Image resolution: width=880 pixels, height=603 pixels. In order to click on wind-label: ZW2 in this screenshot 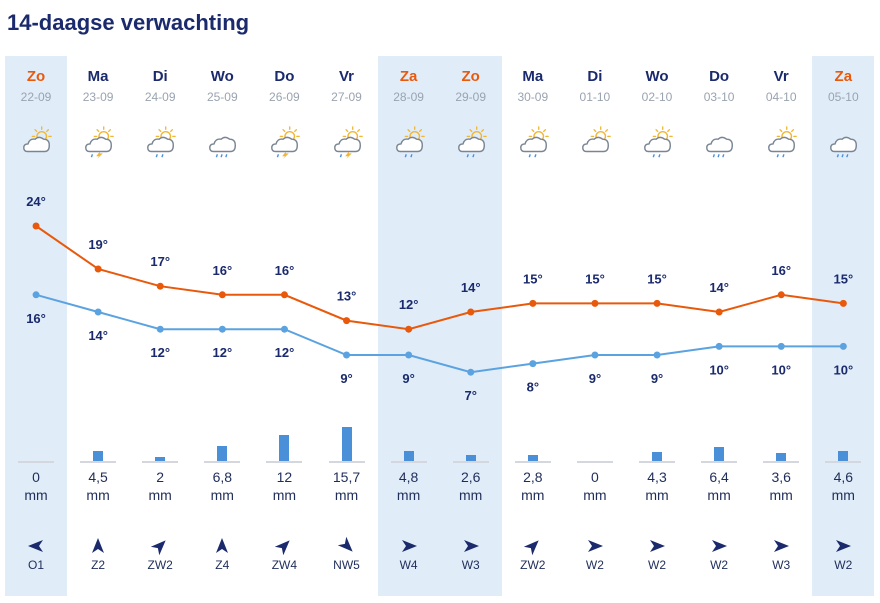, I will do `click(533, 565)`.